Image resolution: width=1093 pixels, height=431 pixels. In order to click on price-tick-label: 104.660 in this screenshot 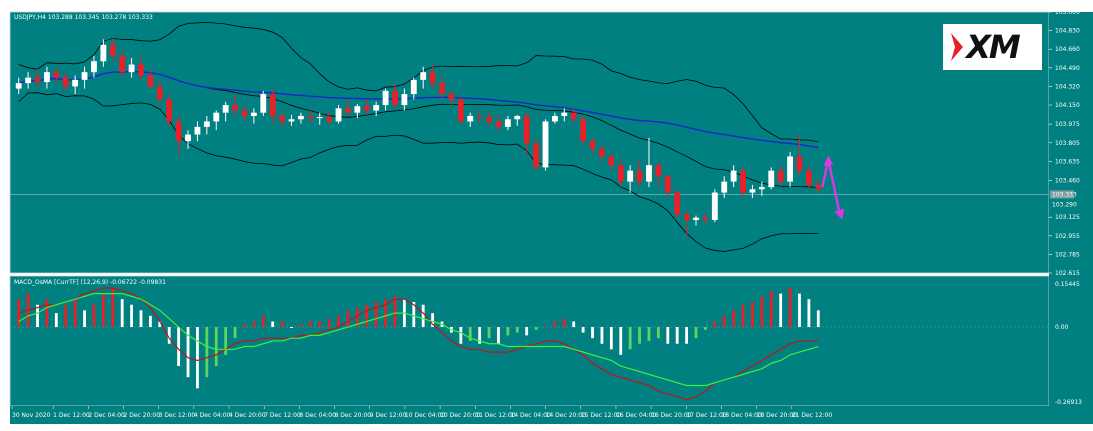, I will do `click(1067, 49)`.